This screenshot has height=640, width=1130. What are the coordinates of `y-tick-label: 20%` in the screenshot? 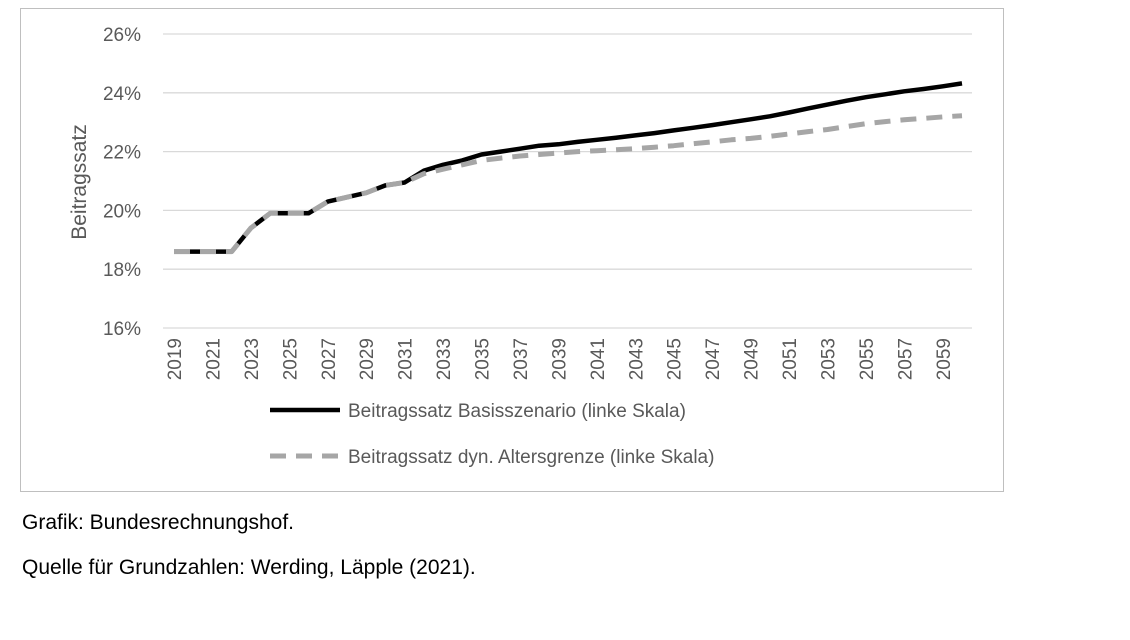 It's located at (122, 211).